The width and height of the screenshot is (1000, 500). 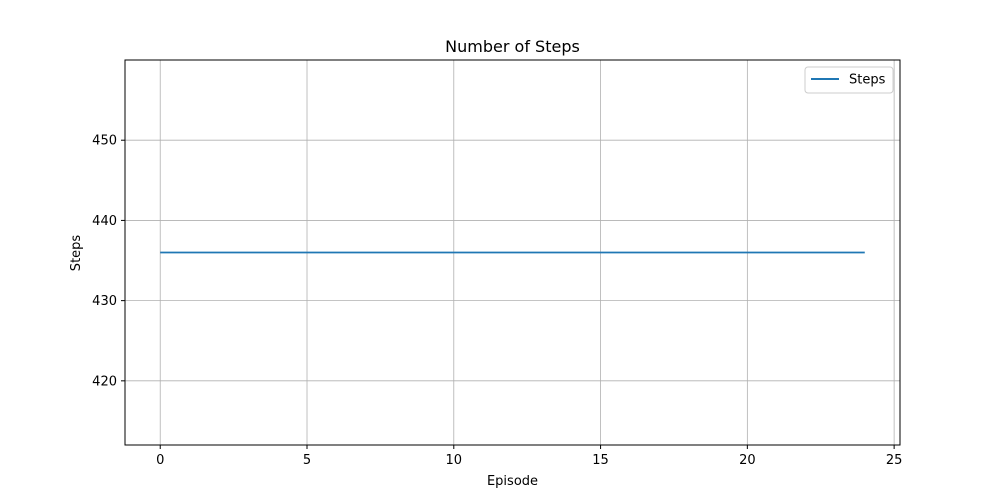 What do you see at coordinates (867, 80) in the screenshot?
I see `legend-label-steps: Steps` at bounding box center [867, 80].